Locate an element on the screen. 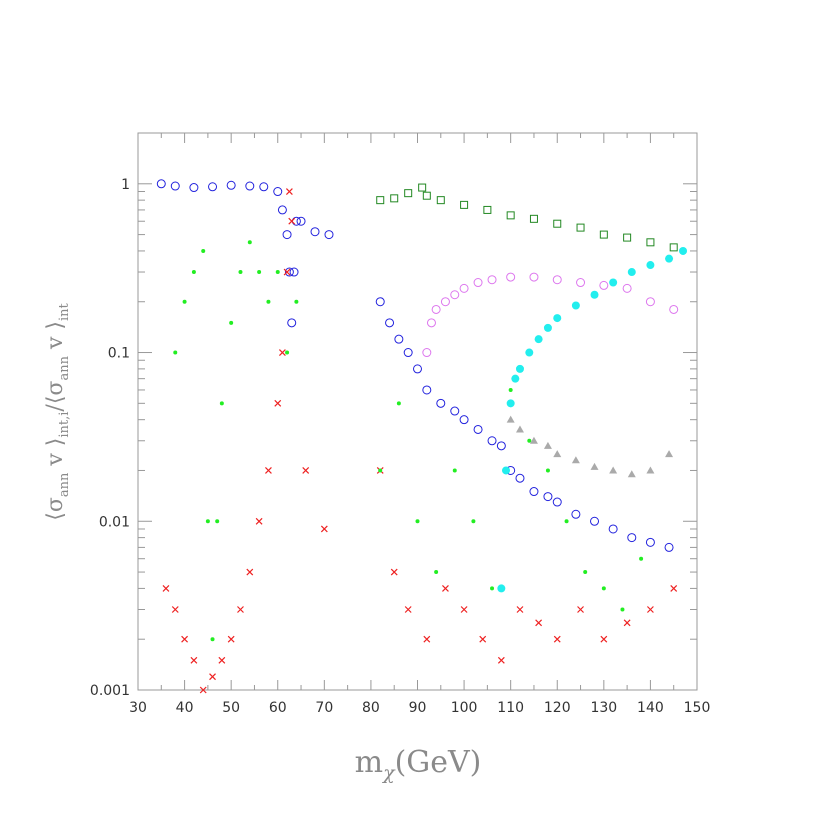 The width and height of the screenshot is (830, 830). x-tick-label: 140 is located at coordinates (650, 708).